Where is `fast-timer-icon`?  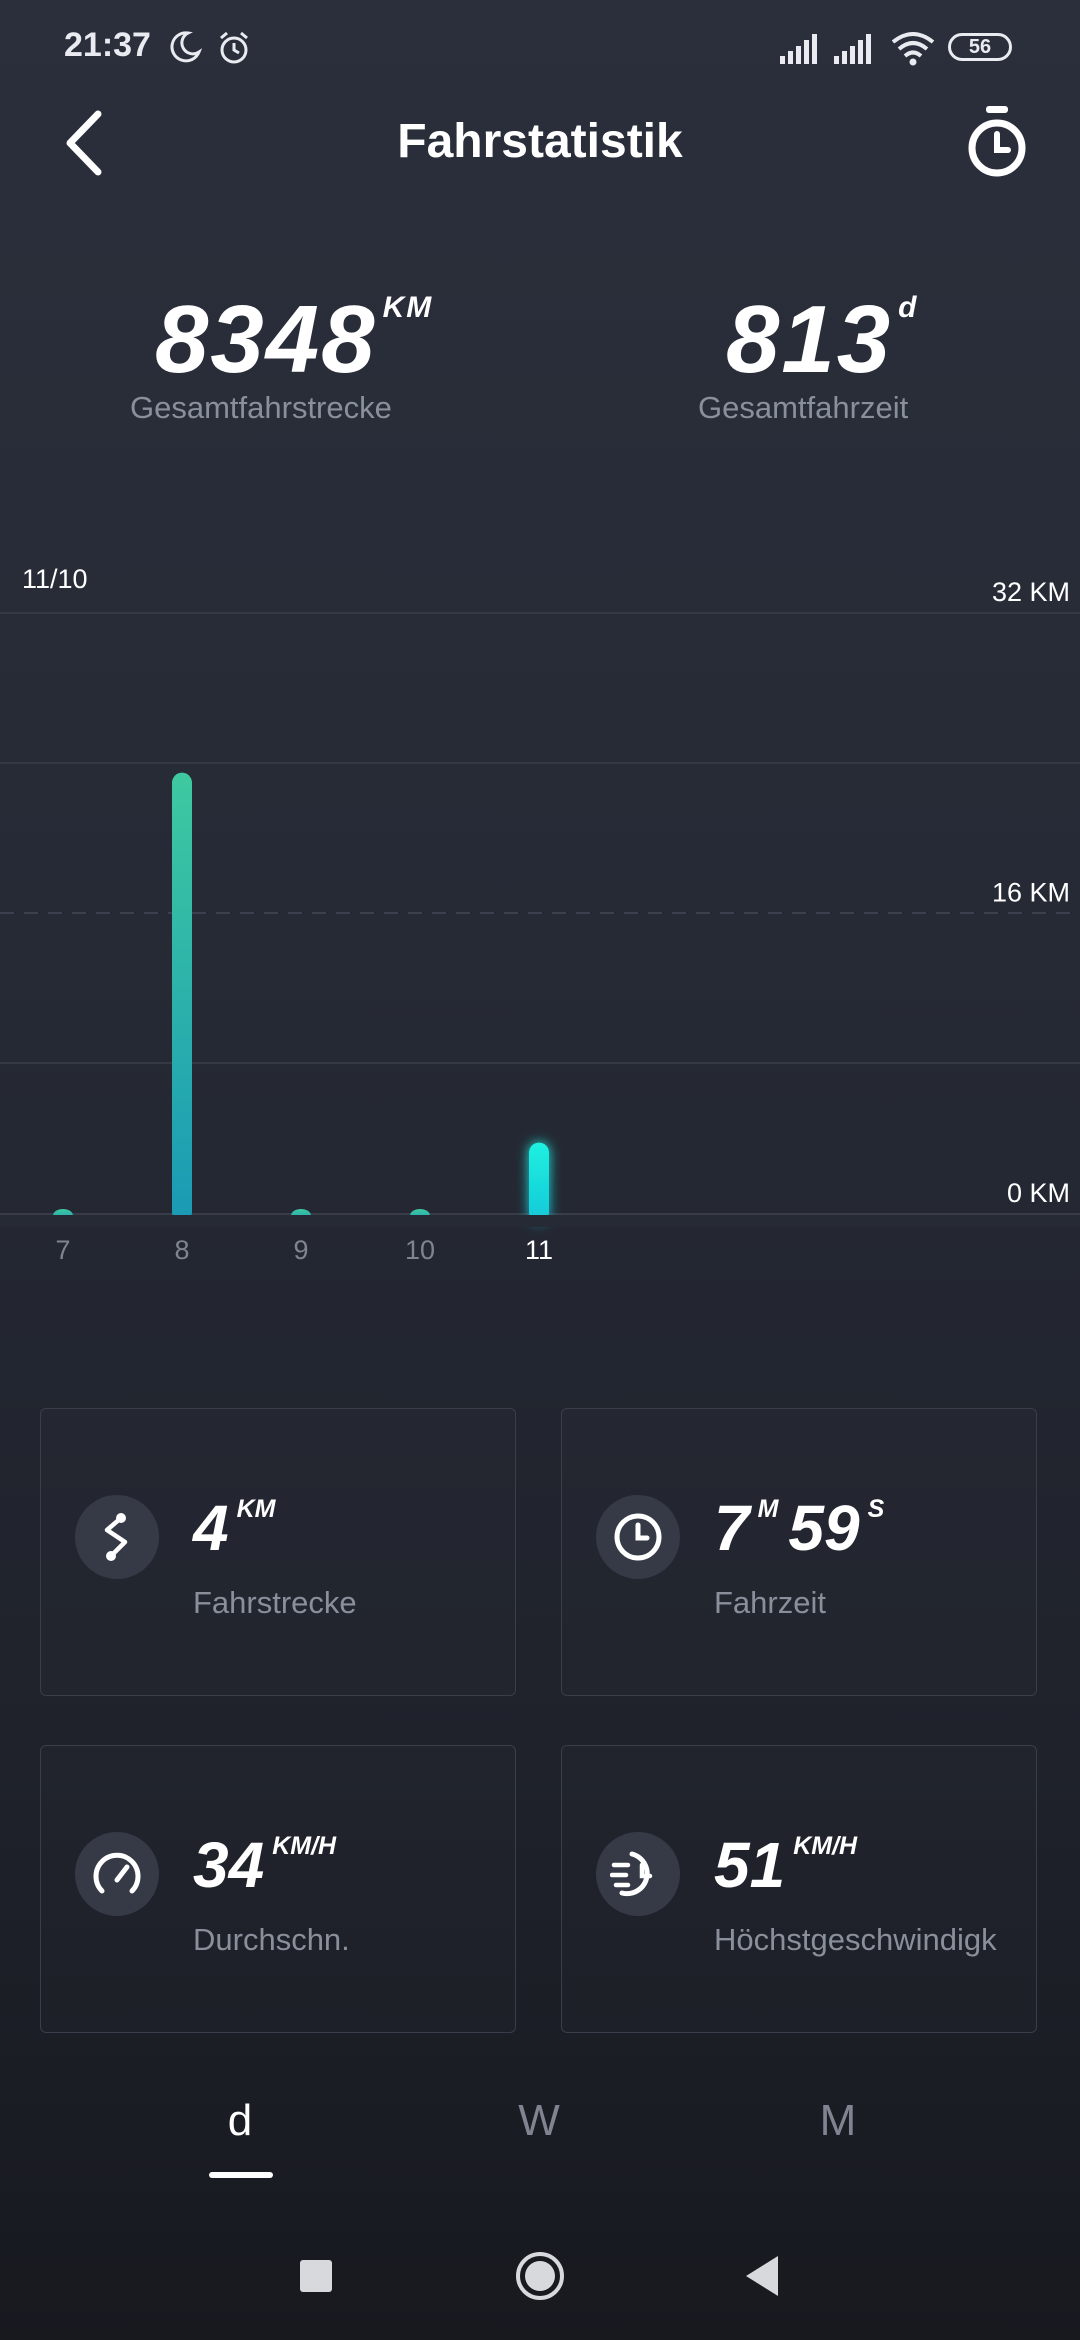
fast-timer-icon is located at coordinates (638, 1874).